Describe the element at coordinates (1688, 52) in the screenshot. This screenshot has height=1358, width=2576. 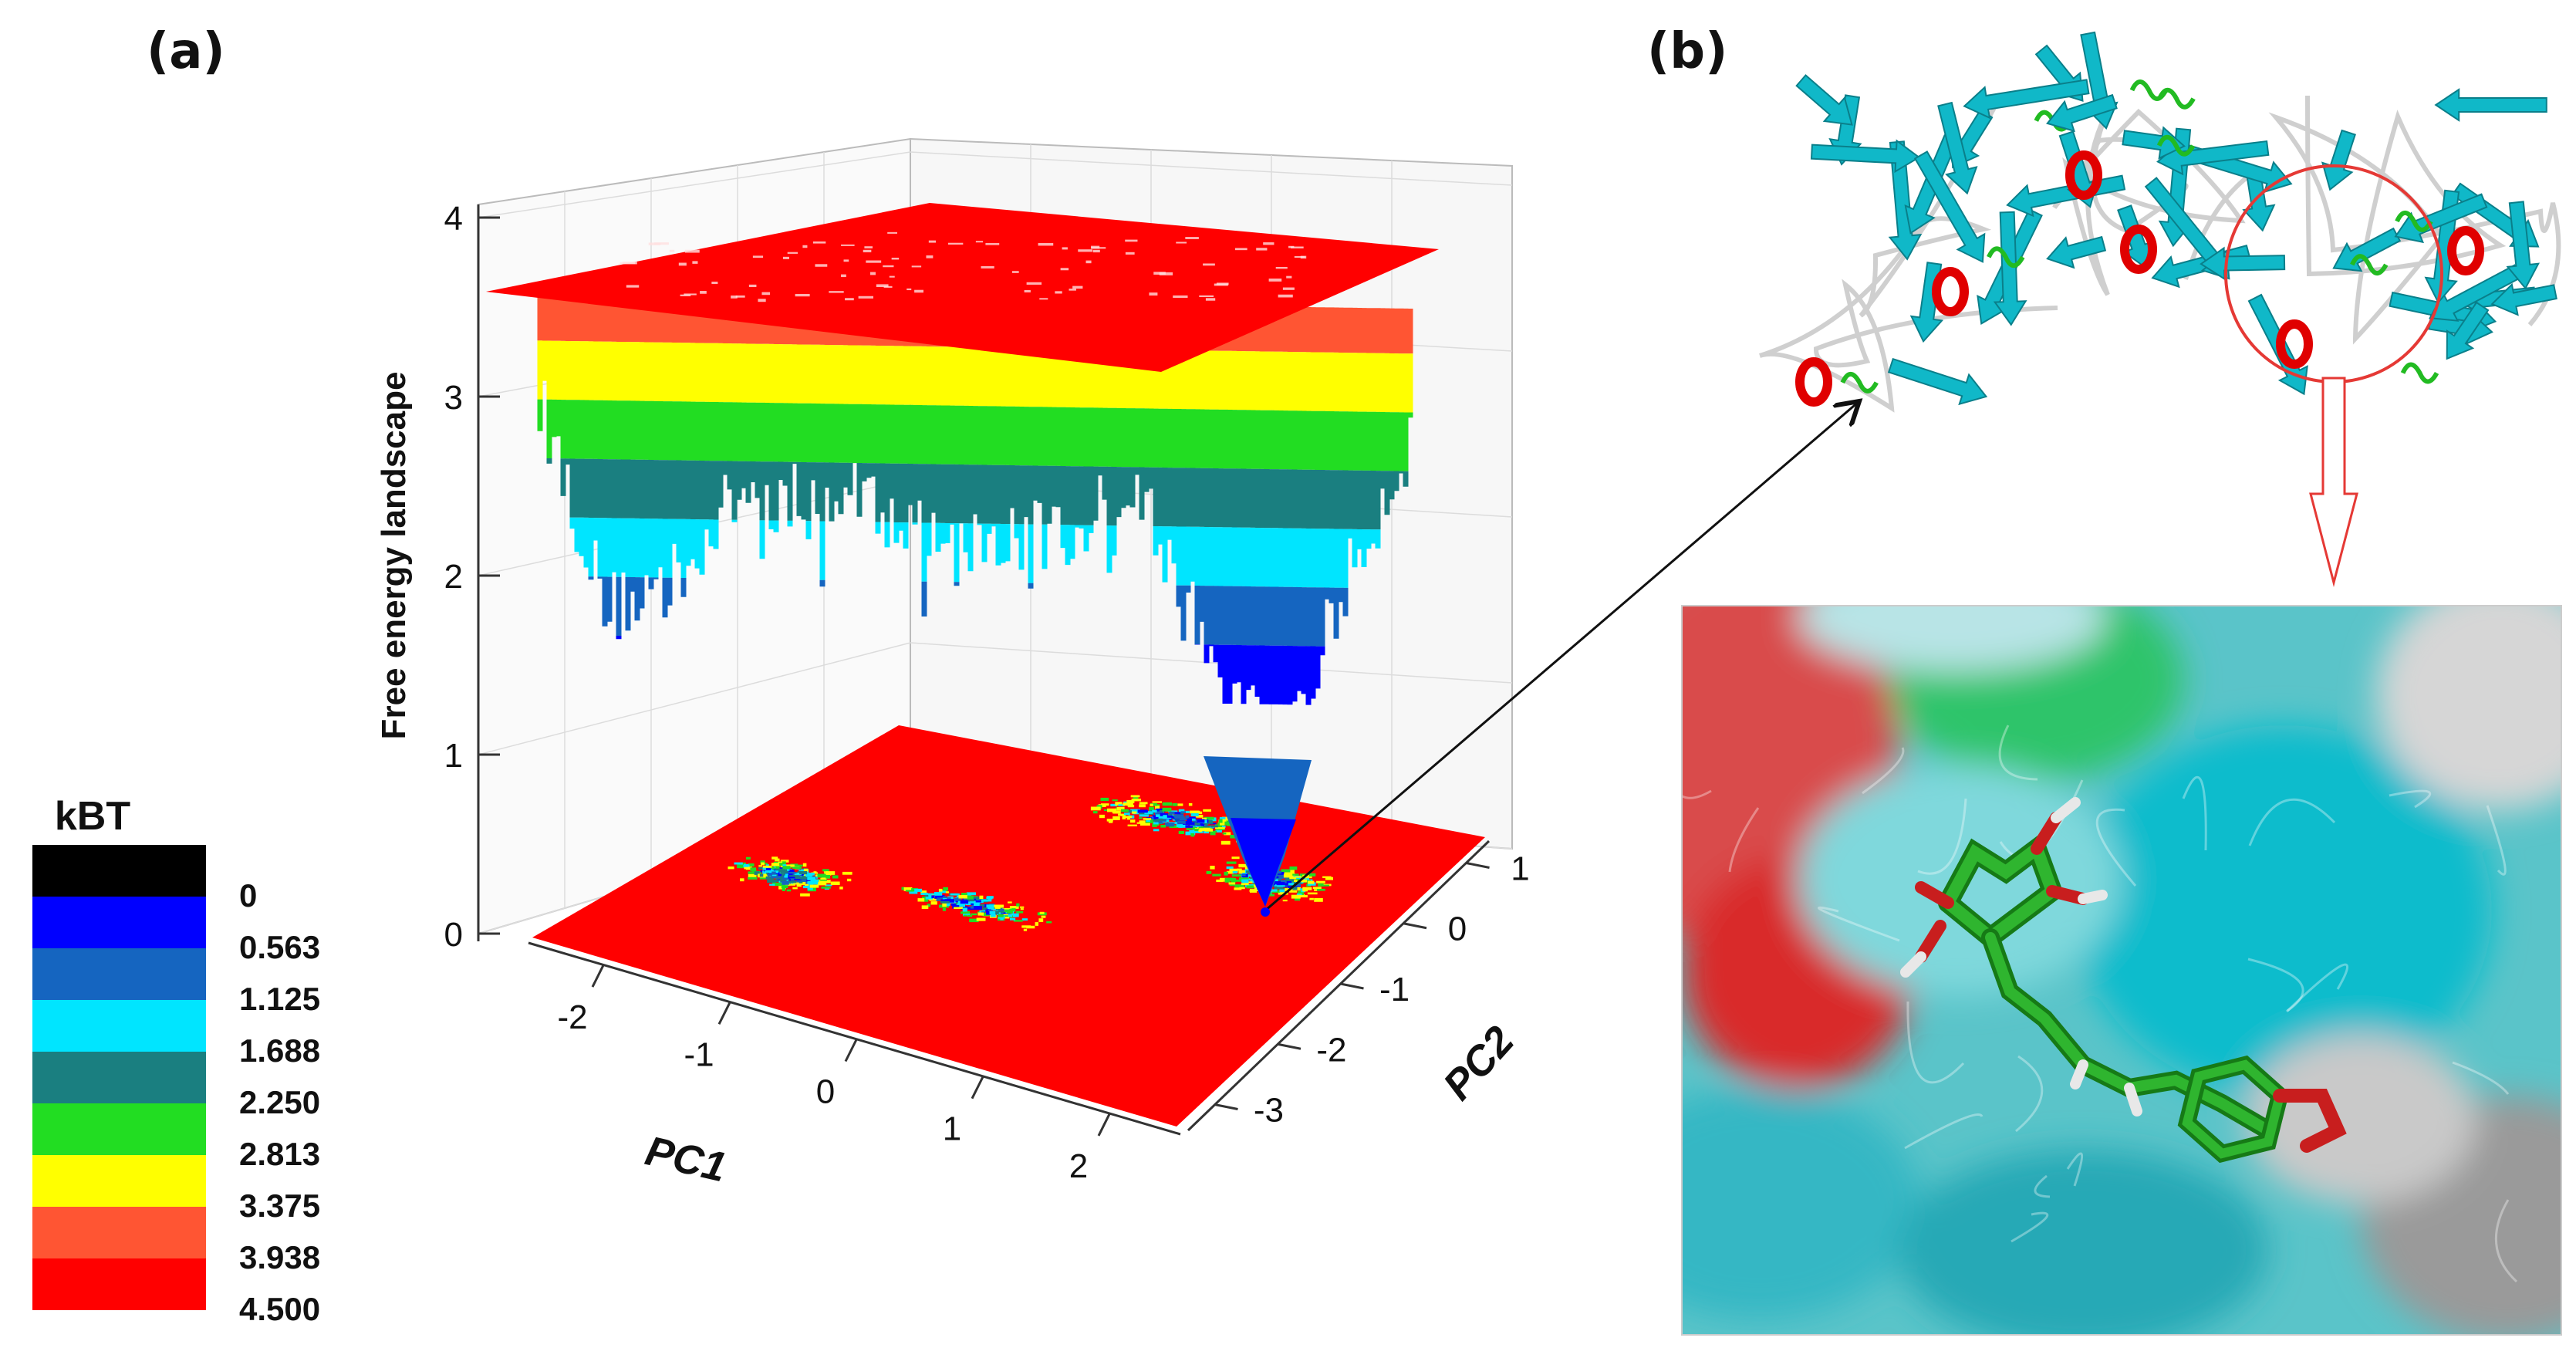
I see `panel-b-label: (b)` at that location.